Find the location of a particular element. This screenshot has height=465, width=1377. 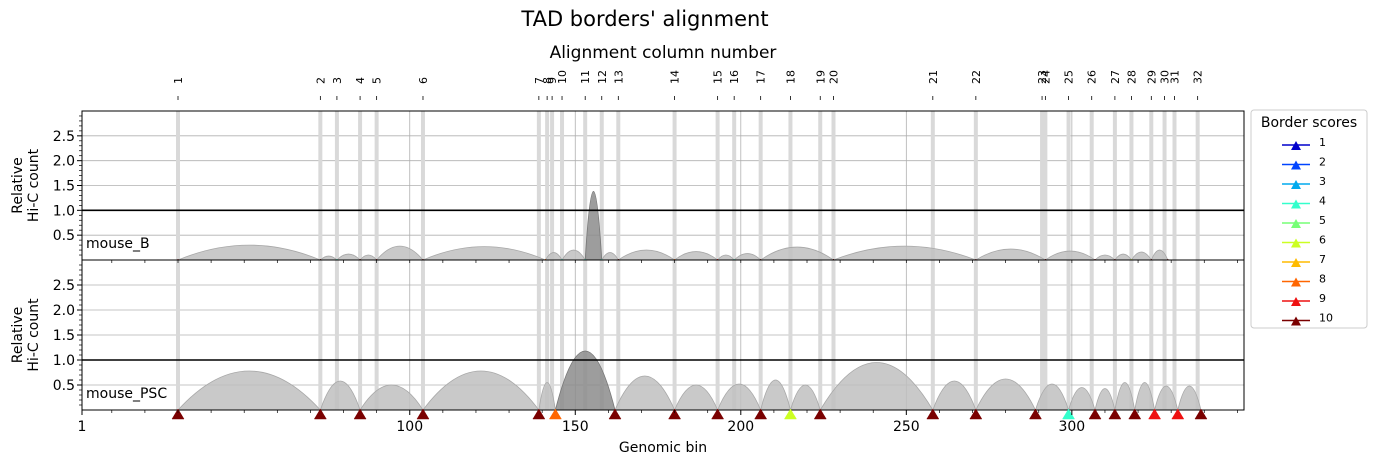

top-axis-label: Alignment column number is located at coordinates (663, 53).